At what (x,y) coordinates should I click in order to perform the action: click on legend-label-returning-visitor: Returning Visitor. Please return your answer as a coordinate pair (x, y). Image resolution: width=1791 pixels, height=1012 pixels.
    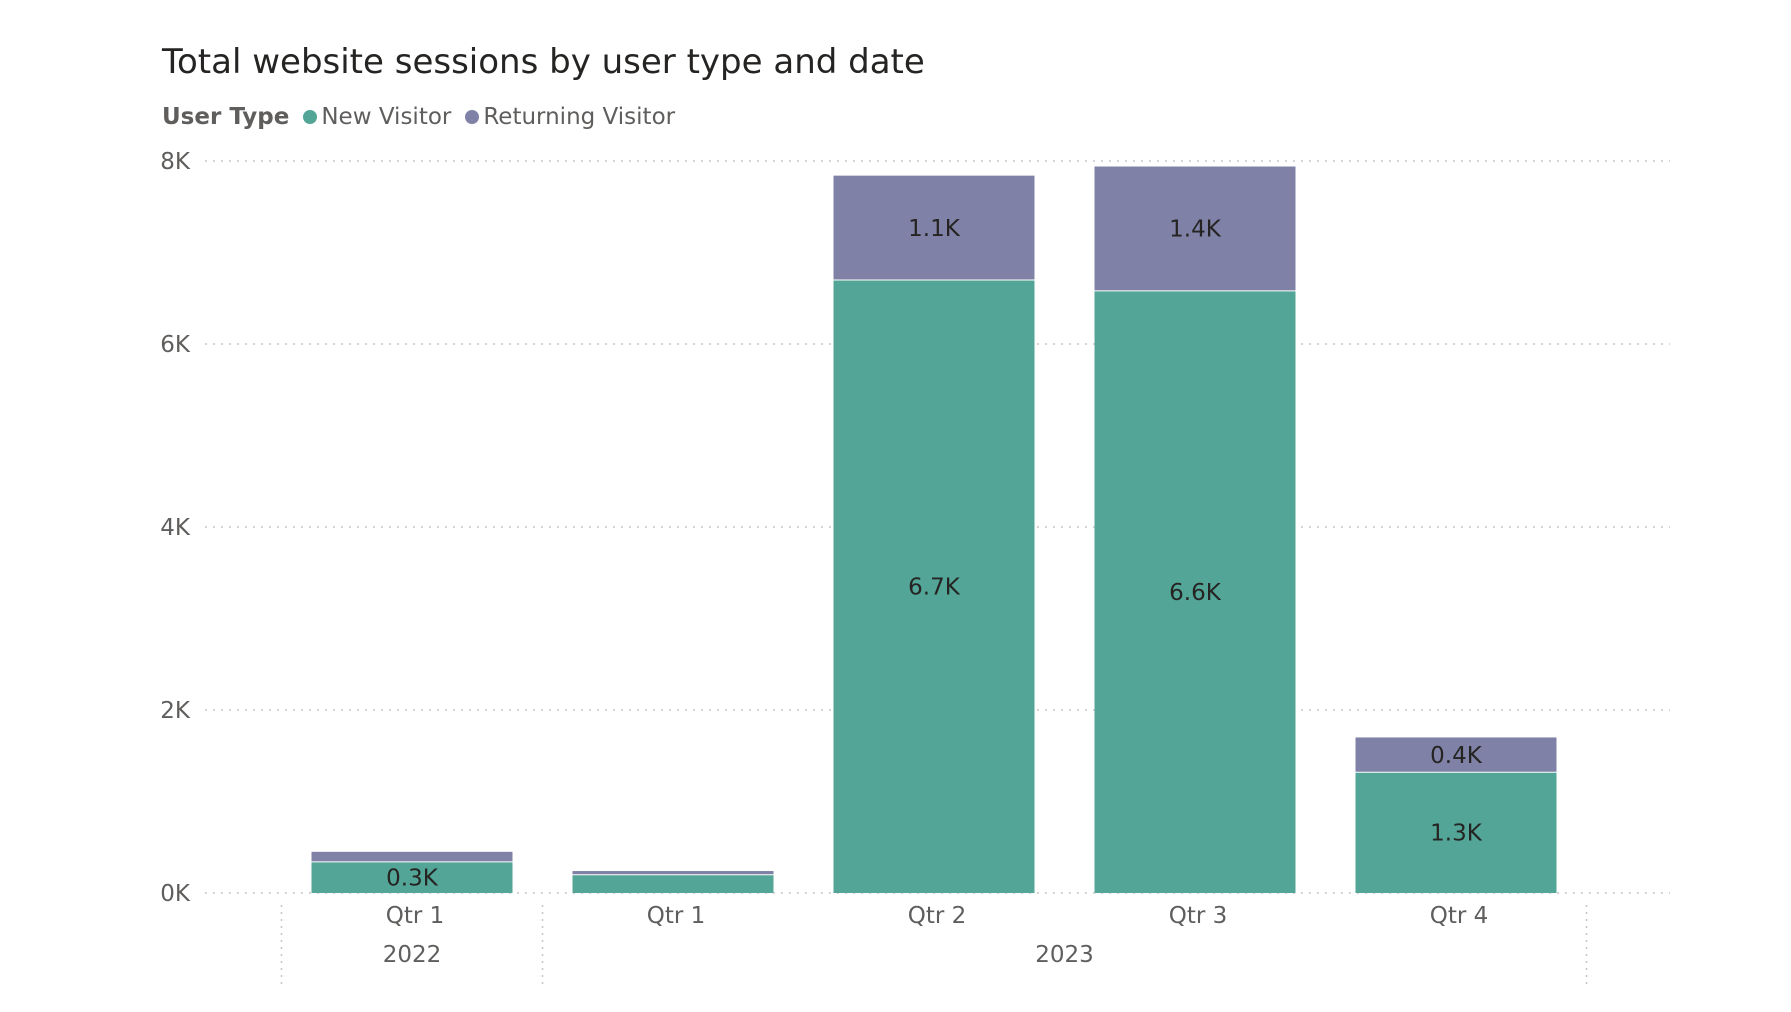
    Looking at the image, I should click on (579, 117).